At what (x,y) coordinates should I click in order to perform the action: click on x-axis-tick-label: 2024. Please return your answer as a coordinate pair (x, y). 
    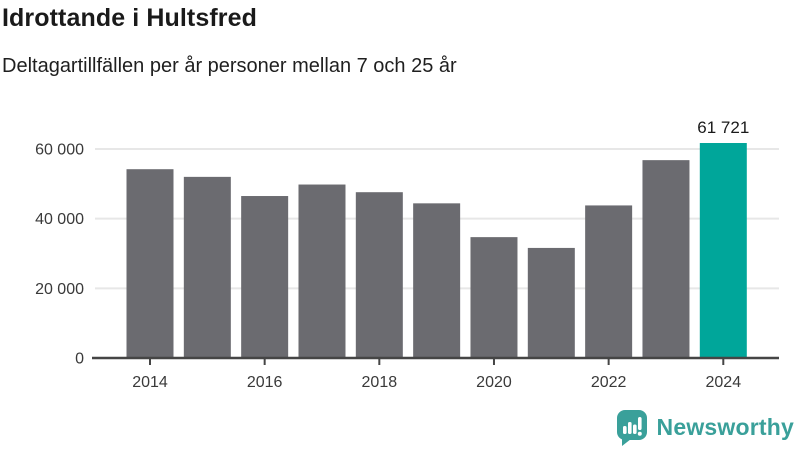
    Looking at the image, I should click on (724, 382).